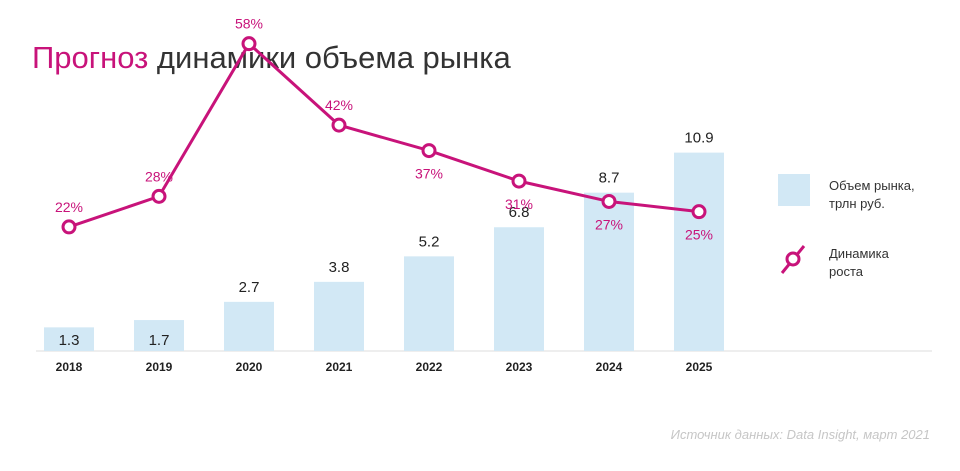 The height and width of the screenshot is (471, 960). What do you see at coordinates (69, 367) in the screenshot?
I see `x-tick-label-2018: 2018` at bounding box center [69, 367].